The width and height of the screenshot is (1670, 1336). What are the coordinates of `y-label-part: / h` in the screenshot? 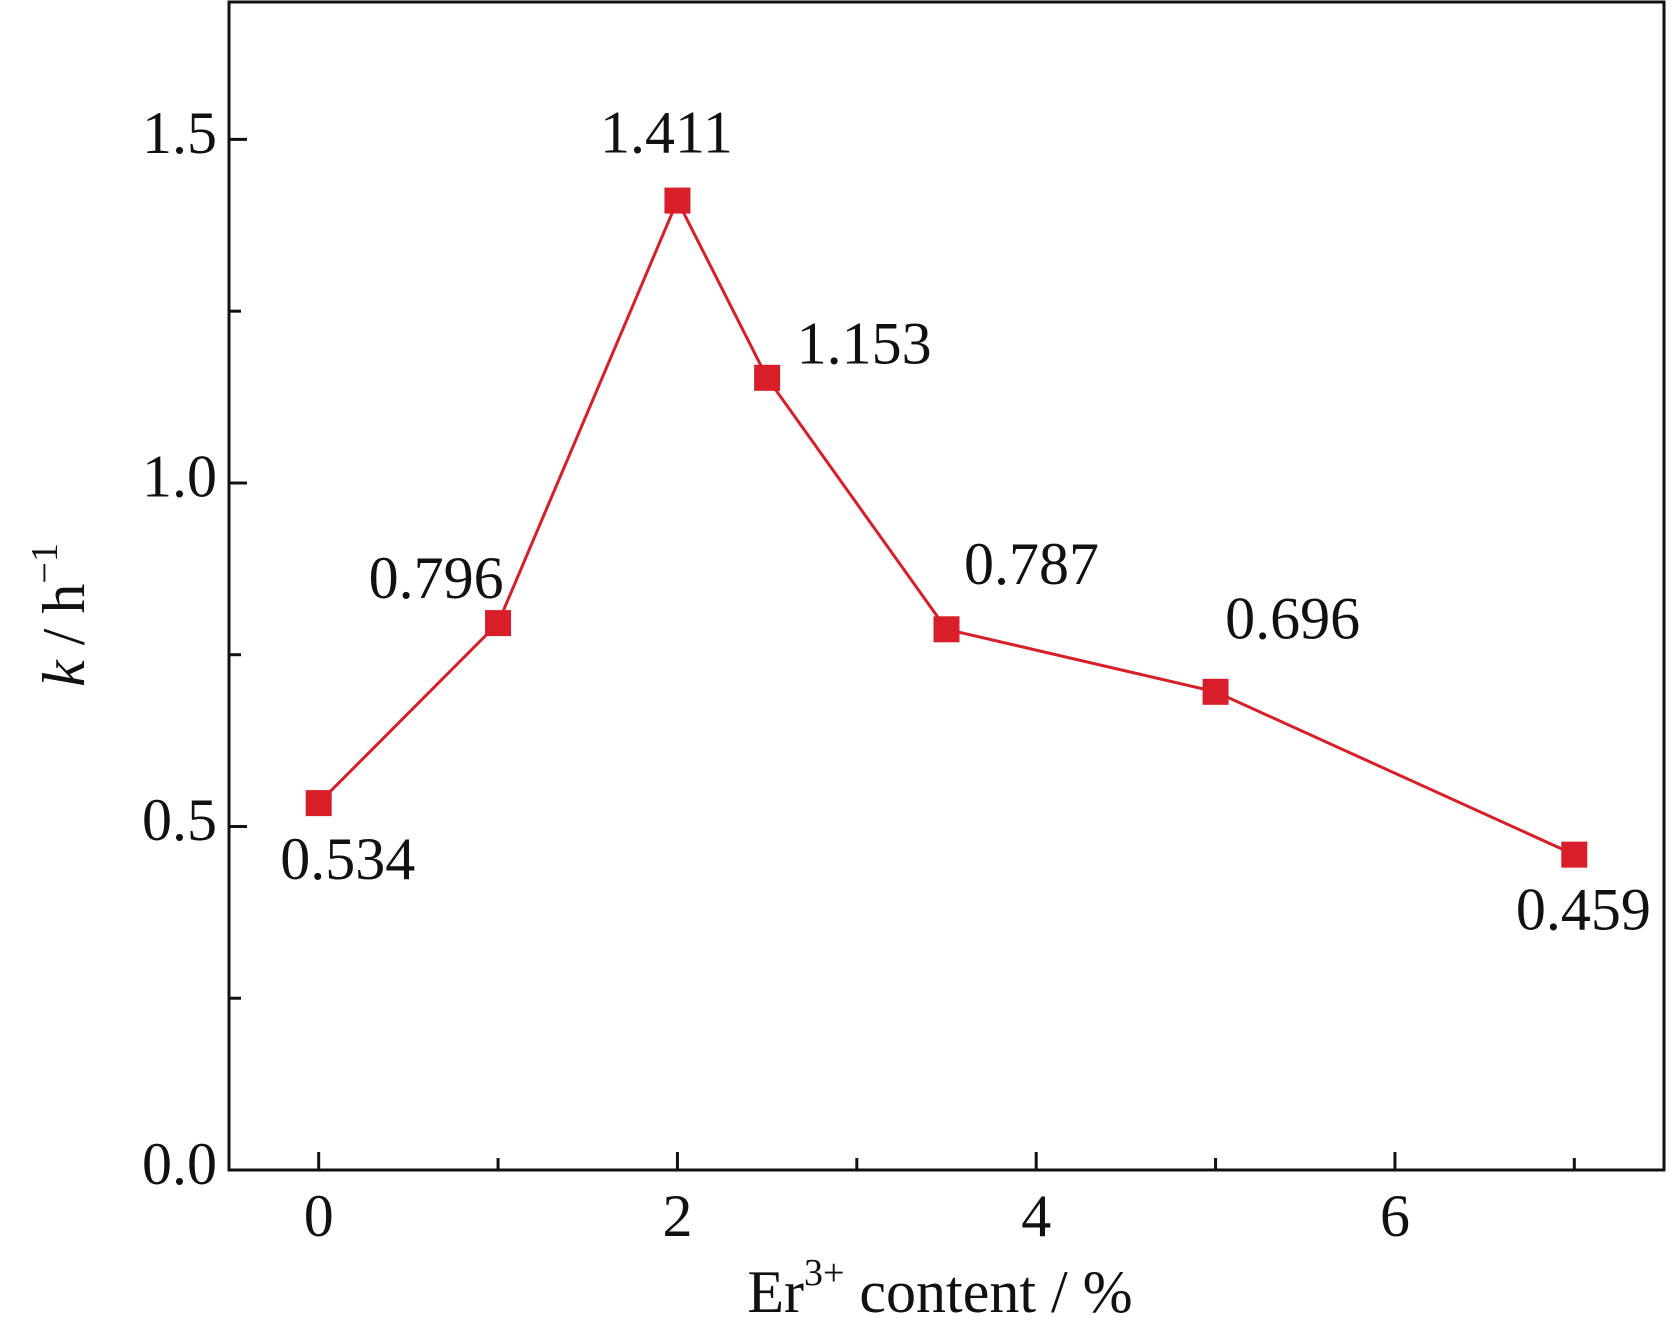 It's located at (64, 622).